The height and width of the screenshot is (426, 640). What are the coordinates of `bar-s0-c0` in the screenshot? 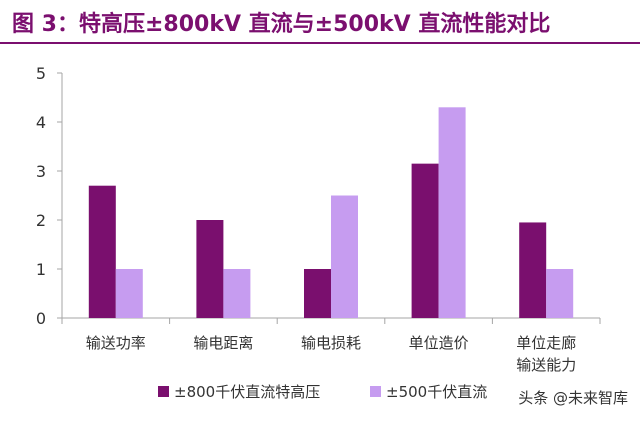 It's located at (102, 251).